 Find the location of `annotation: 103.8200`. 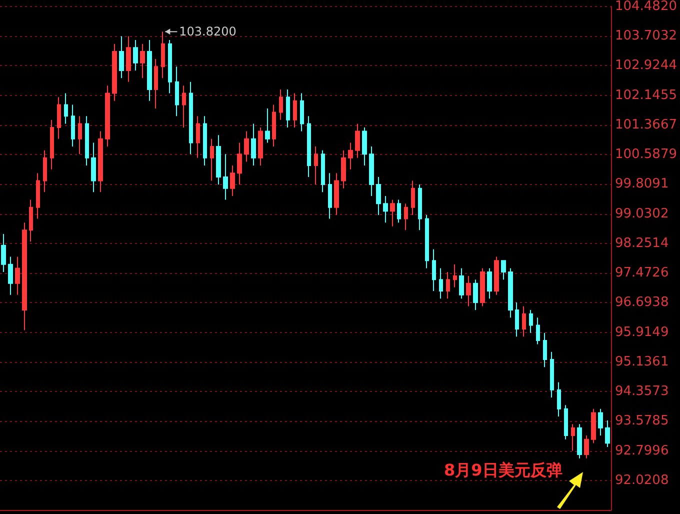

annotation: 103.8200 is located at coordinates (207, 31).